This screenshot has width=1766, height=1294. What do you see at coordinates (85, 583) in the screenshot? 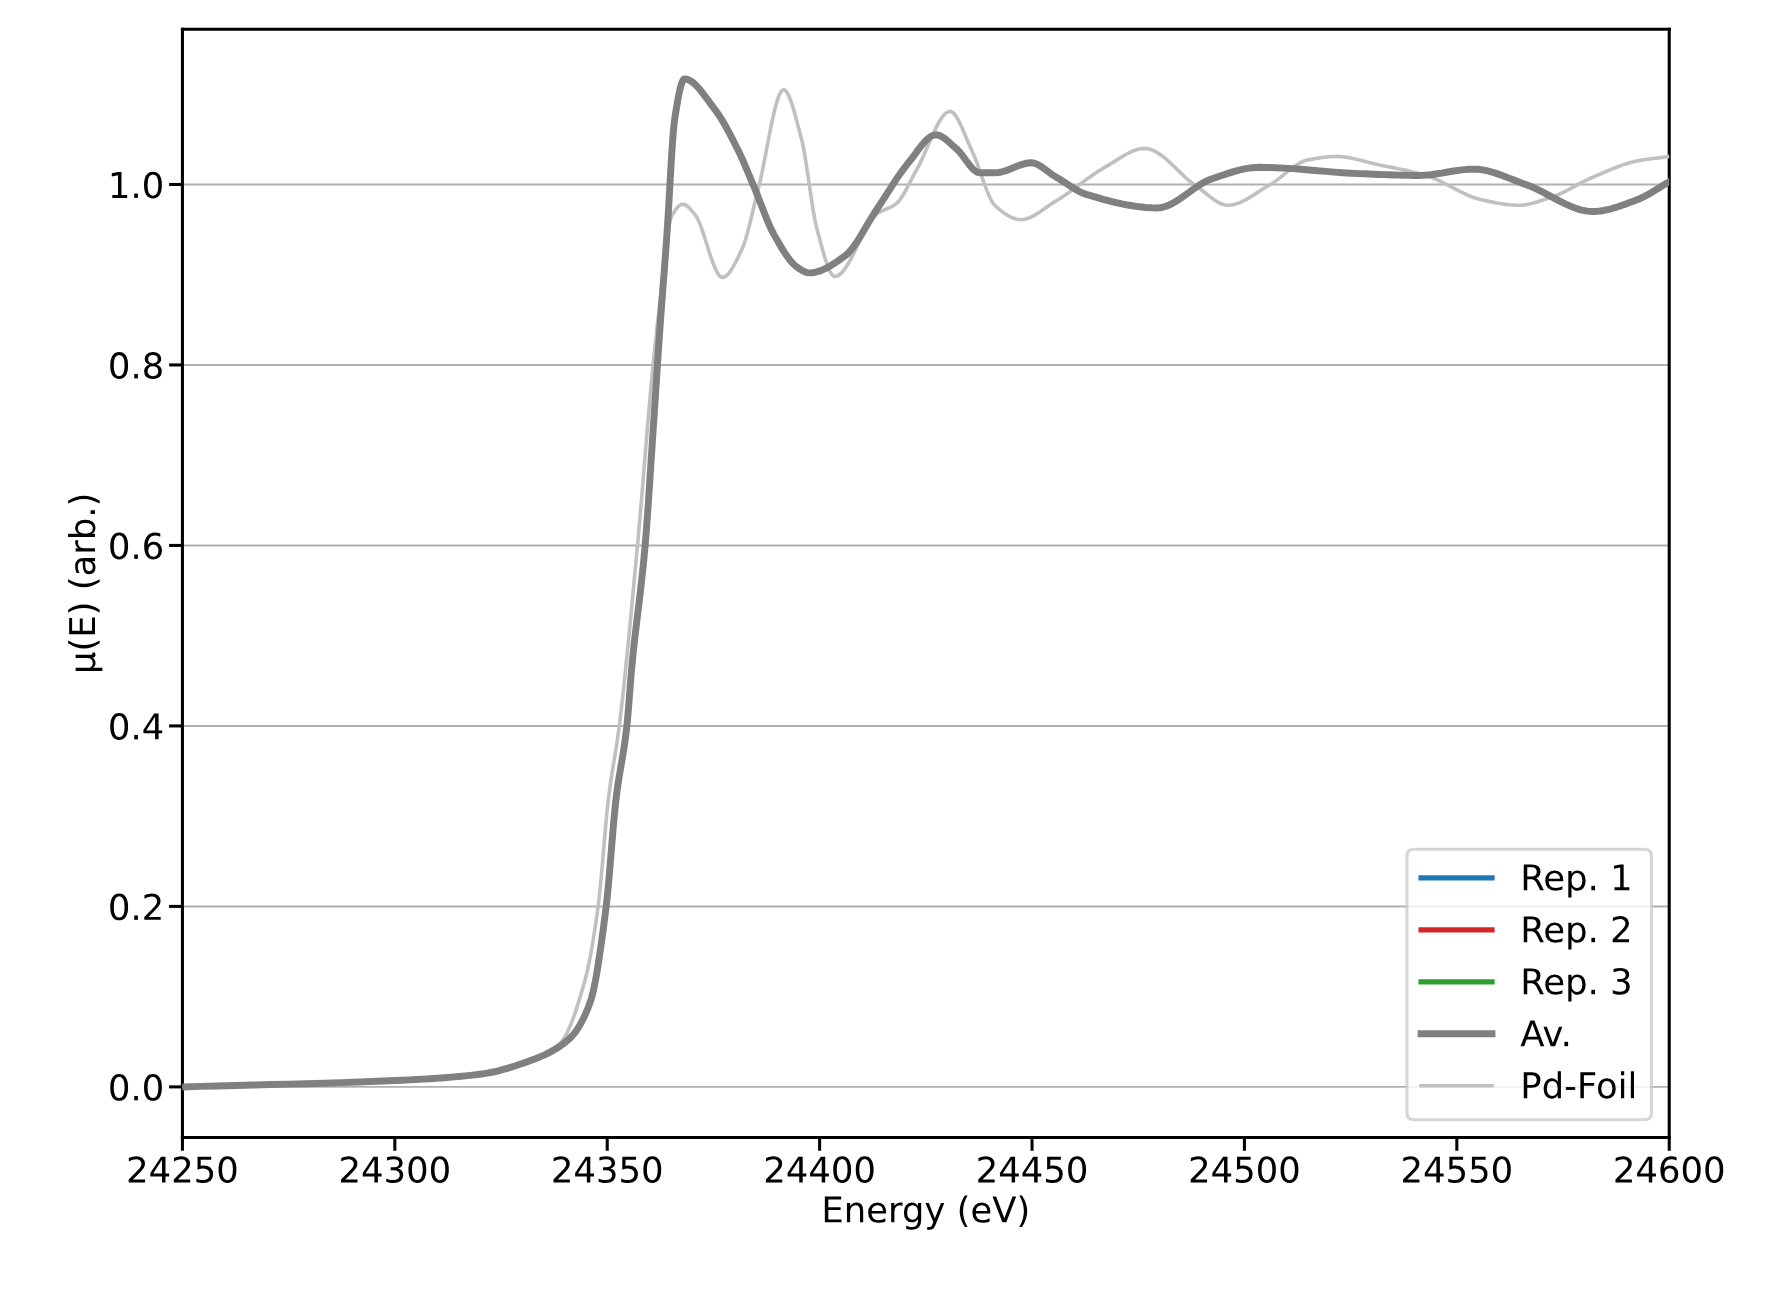
I see `y-axis-title: μ(E) (arb.)` at bounding box center [85, 583].